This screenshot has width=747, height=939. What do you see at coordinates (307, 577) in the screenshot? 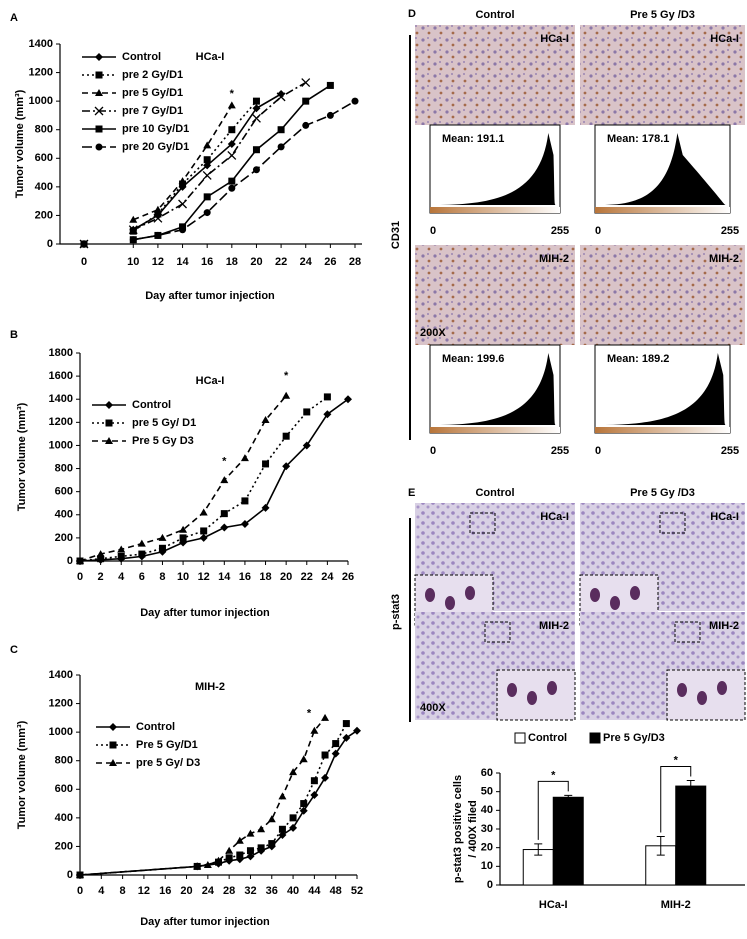
I see `x-tick-label: 22` at bounding box center [307, 577].